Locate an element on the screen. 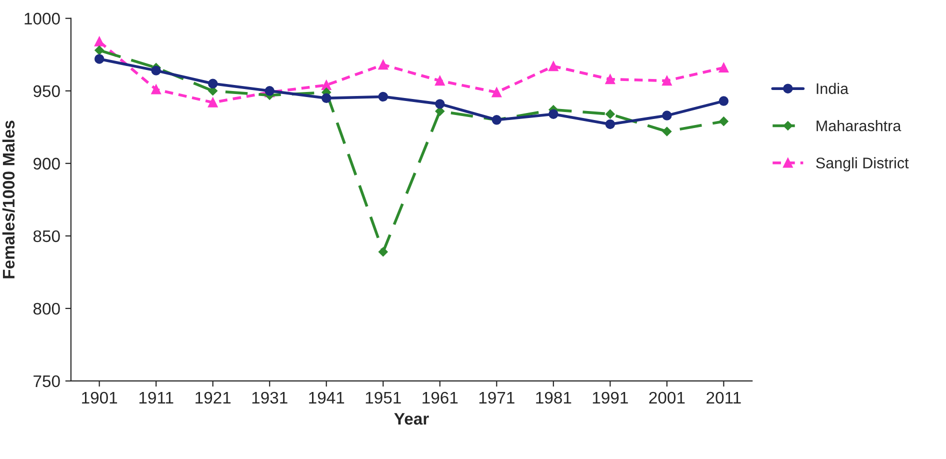  y-tick-label: 750 is located at coordinates (47, 381).